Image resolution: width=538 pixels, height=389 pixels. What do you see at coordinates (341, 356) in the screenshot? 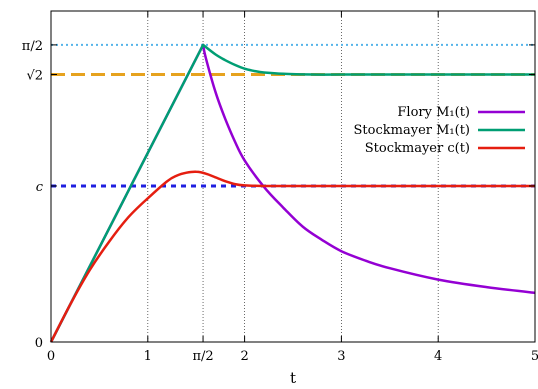
I see `x-tick-label: 3` at bounding box center [341, 356].